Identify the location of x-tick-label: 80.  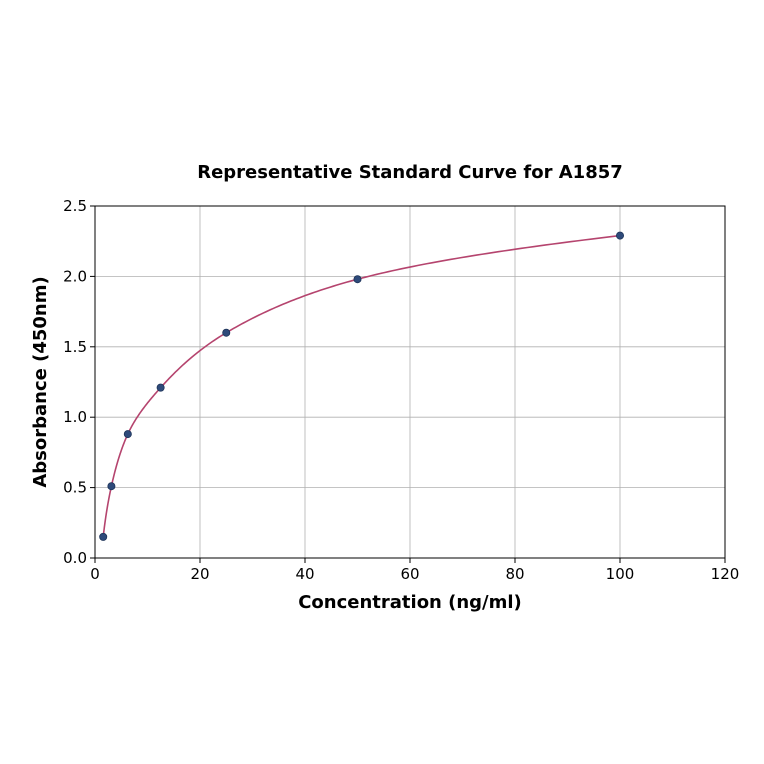
(514, 574).